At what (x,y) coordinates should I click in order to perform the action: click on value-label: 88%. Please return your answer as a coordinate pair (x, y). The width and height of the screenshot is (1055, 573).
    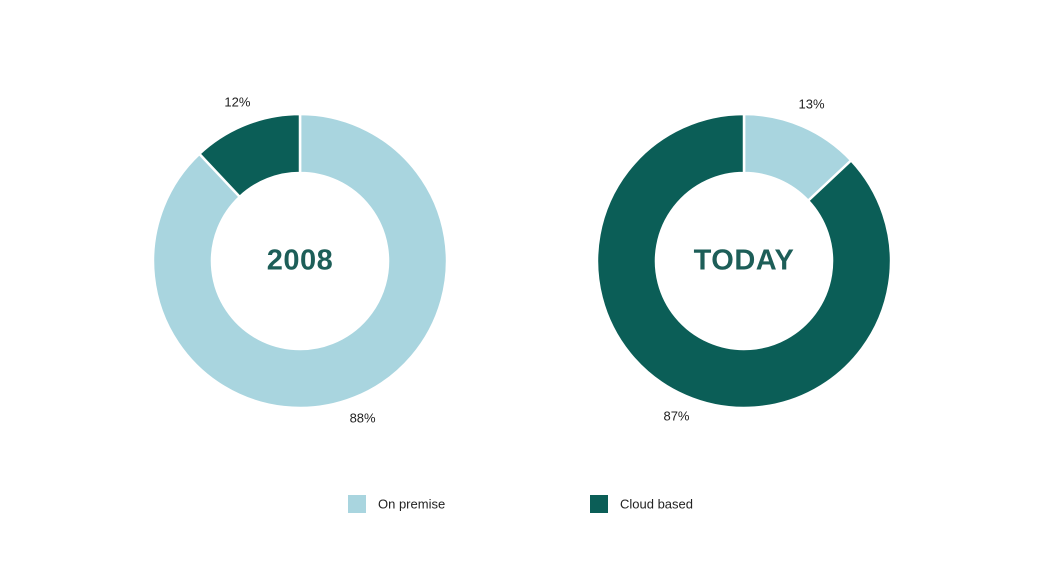
    Looking at the image, I should click on (363, 417).